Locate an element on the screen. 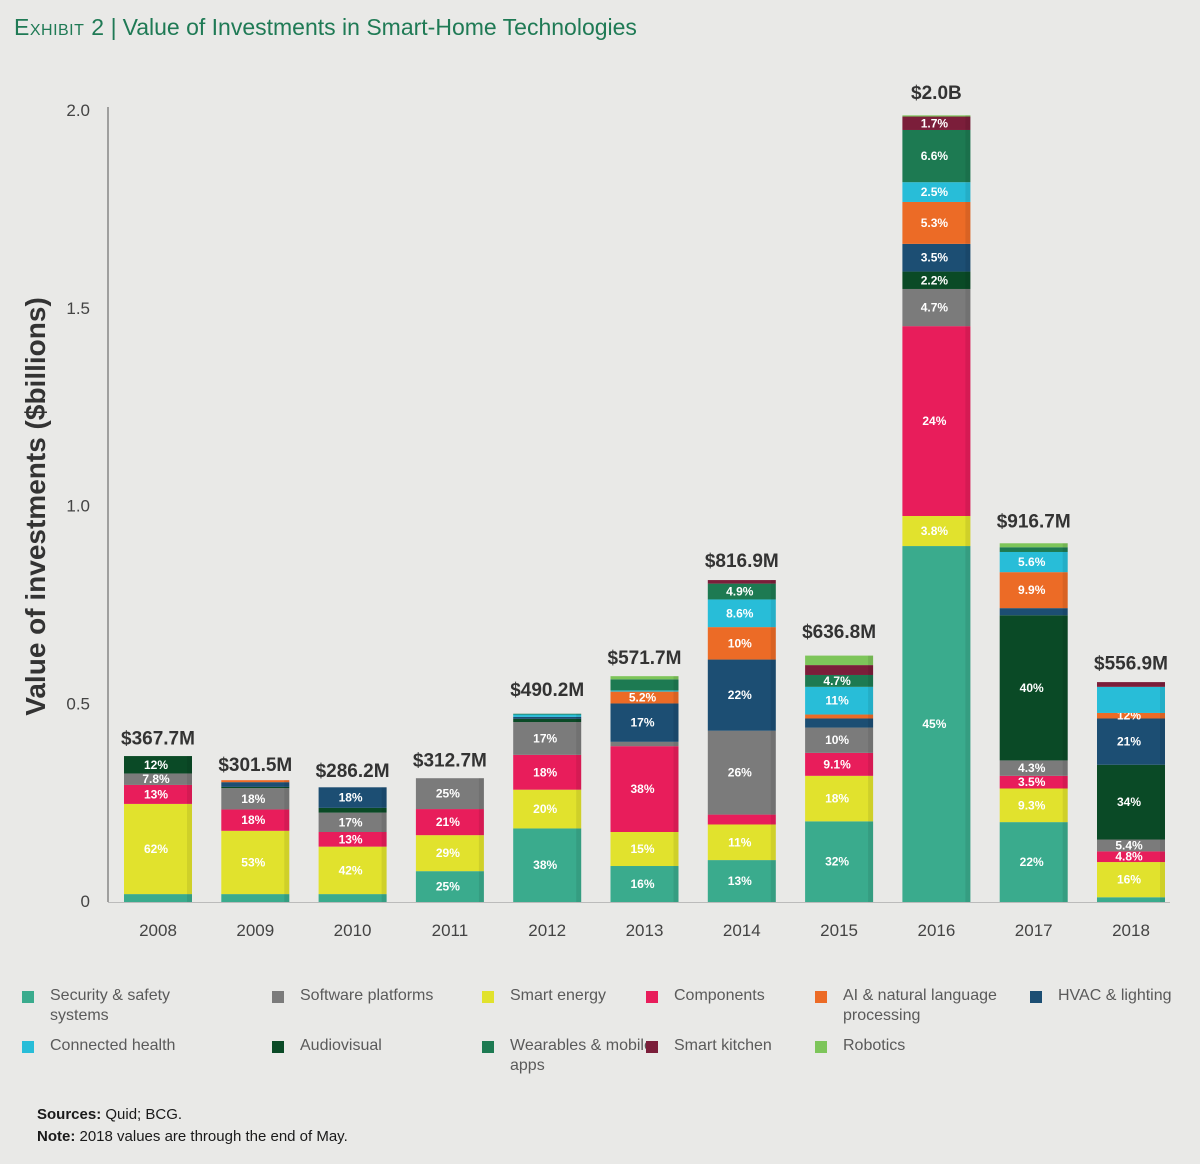 Image resolution: width=1200 pixels, height=1164 pixels. legend-item: Components is located at coordinates (749, 996).